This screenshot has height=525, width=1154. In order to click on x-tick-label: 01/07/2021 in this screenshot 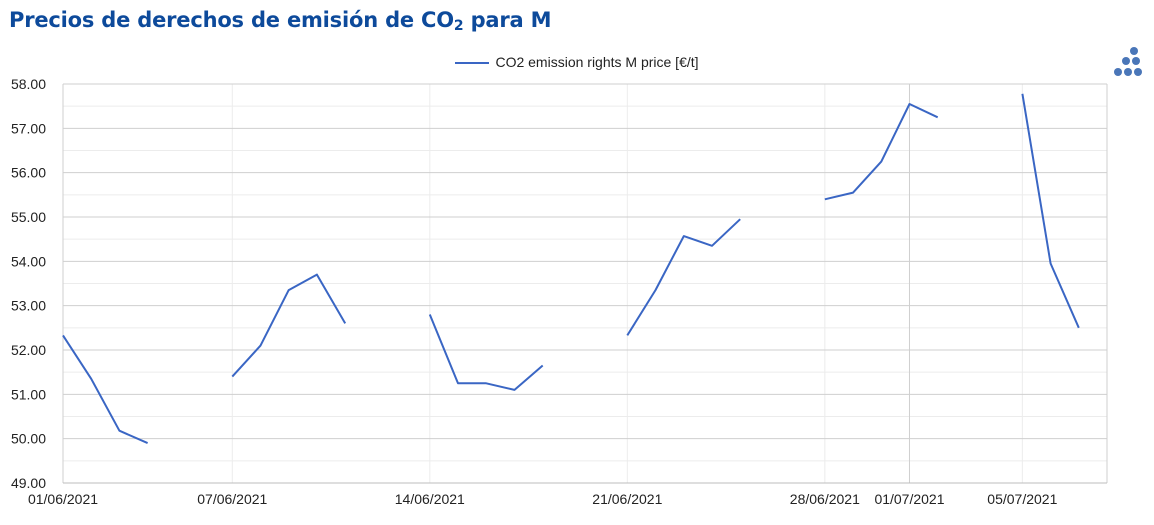, I will do `click(909, 499)`.